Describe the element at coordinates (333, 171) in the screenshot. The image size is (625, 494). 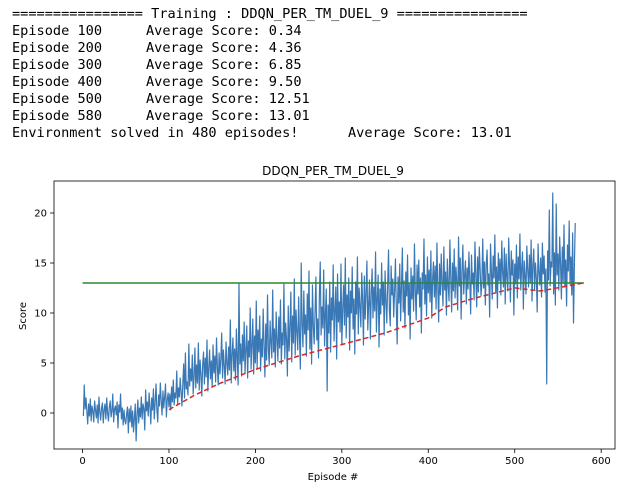
I see `chart-title: DDQN_PER_TM_DUEL_9` at that location.